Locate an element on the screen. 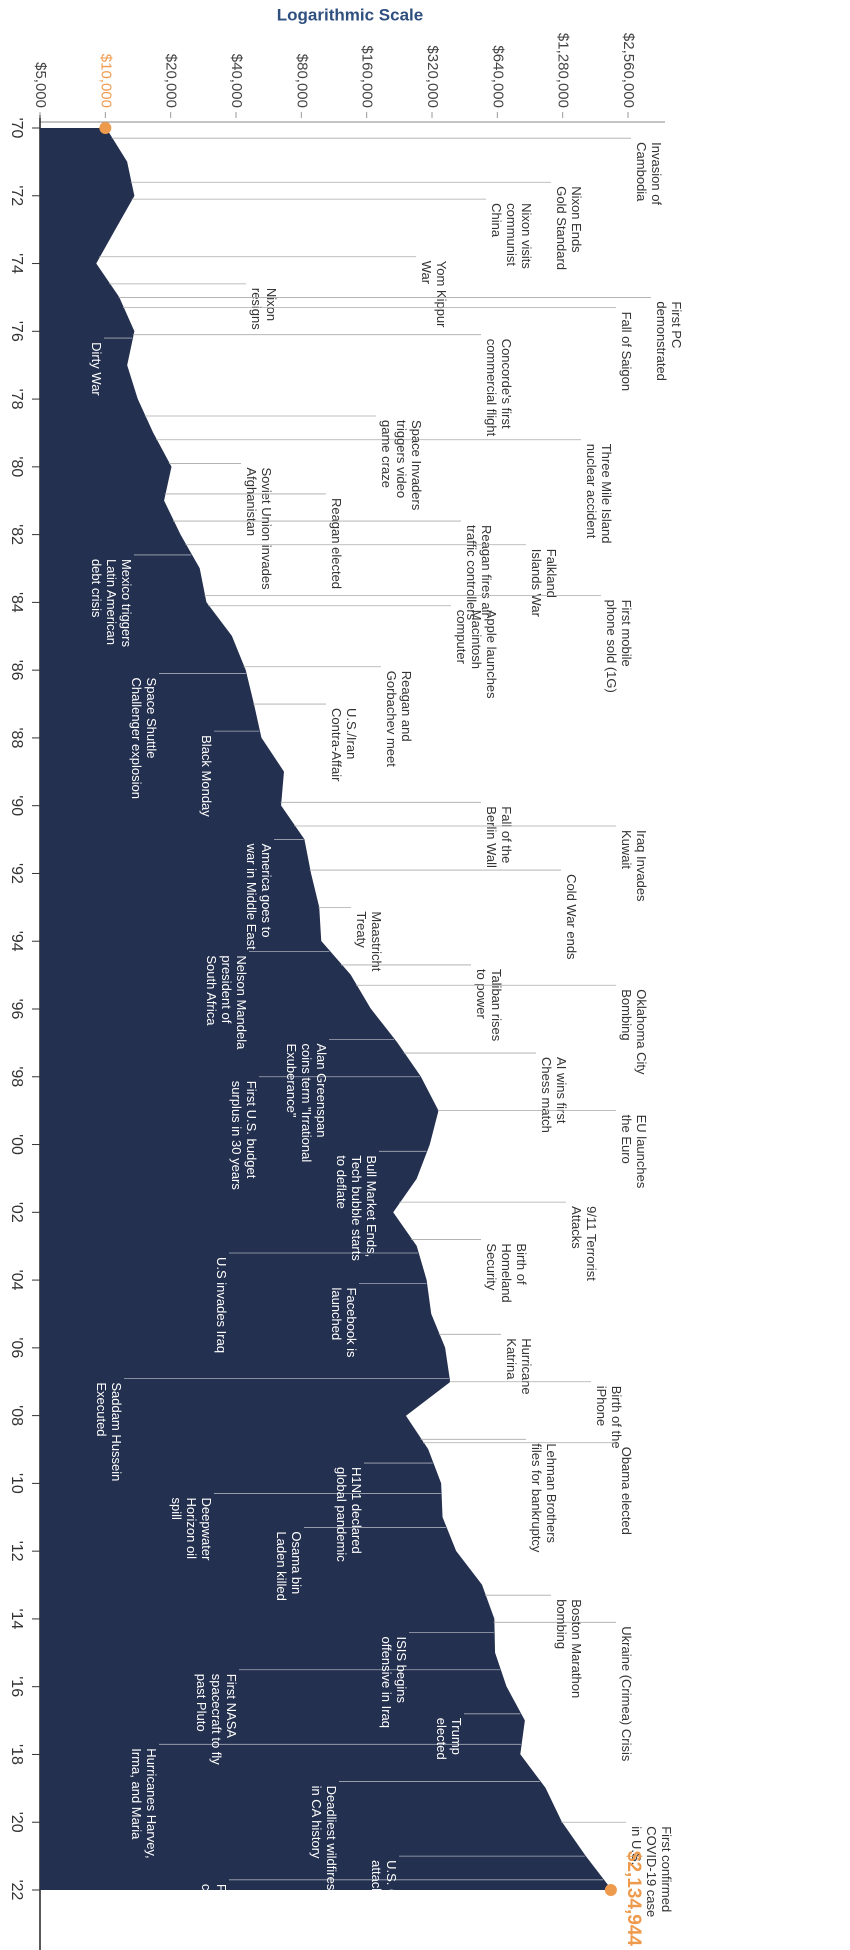 This screenshot has width=850, height=1950. annotation-line: offensive in Iraq is located at coordinates (386, 1682).